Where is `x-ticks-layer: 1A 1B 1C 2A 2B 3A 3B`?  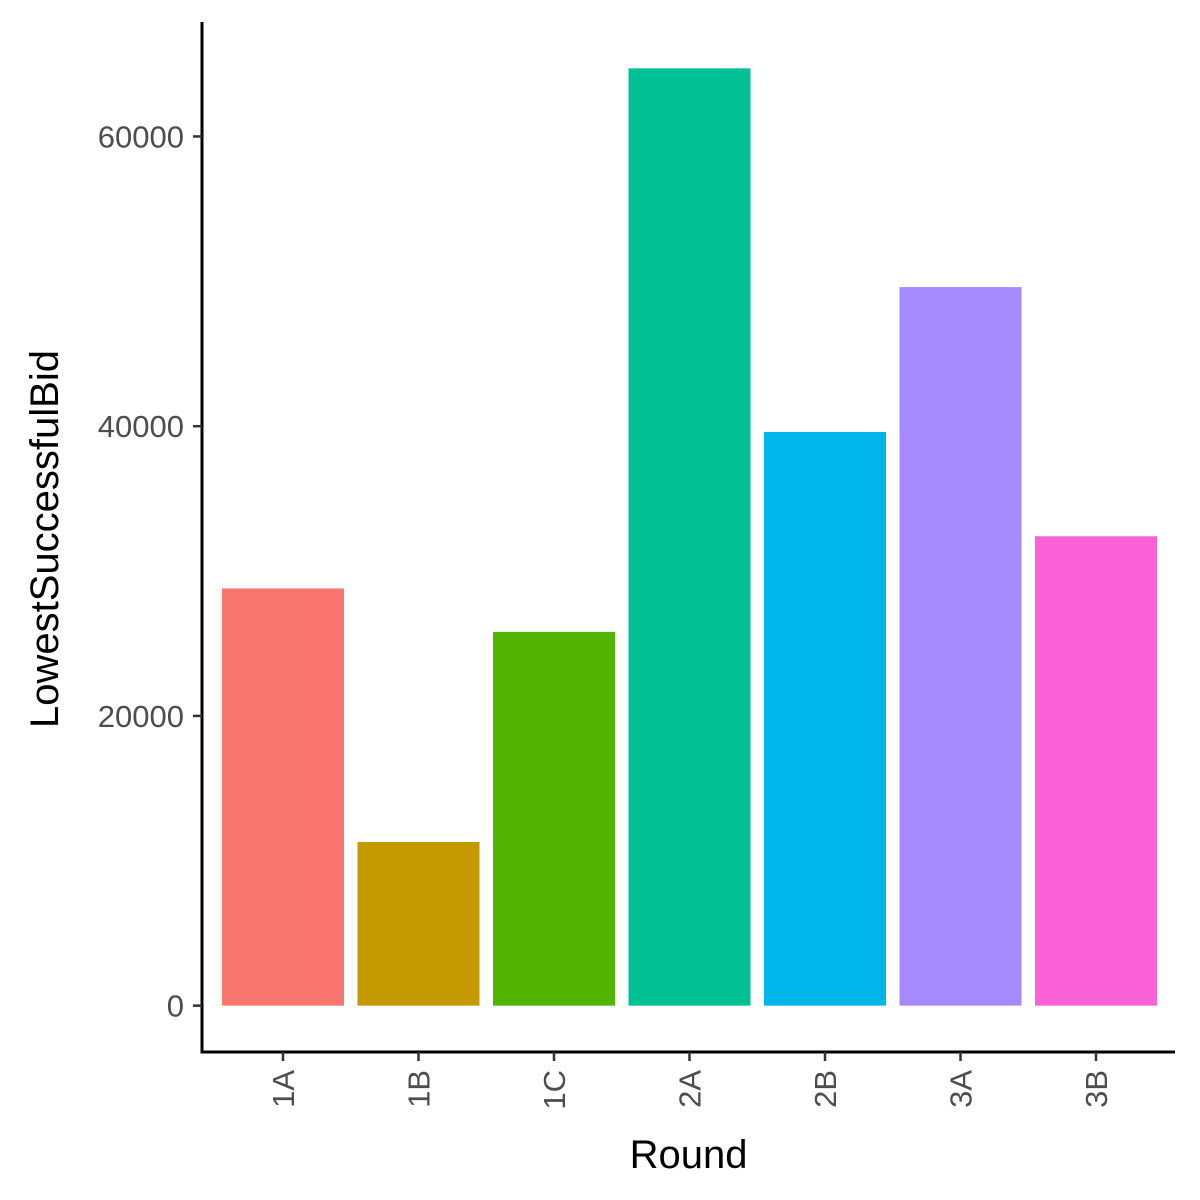
x-ticks-layer: 1A 1B 1C 2A 2B 3A 3B is located at coordinates (690, 1081).